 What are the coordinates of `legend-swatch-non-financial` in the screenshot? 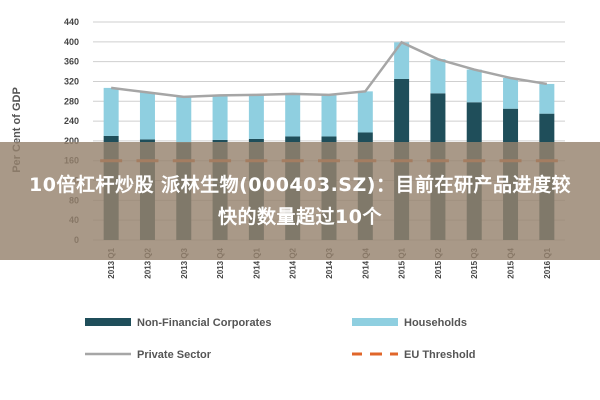 It's located at (108, 322).